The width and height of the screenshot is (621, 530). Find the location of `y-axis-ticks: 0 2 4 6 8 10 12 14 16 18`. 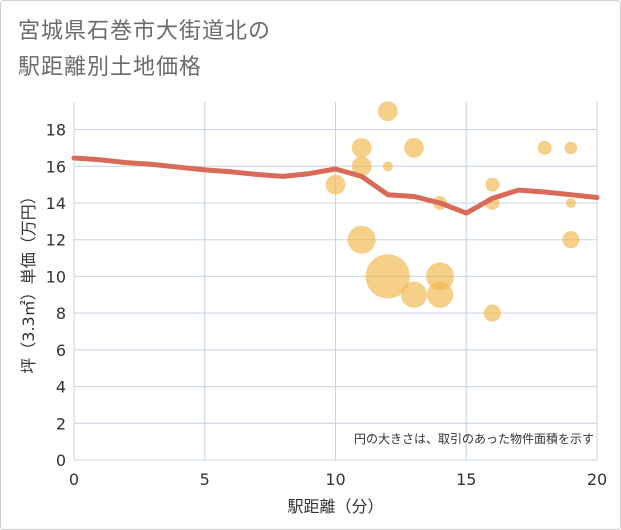

y-axis-ticks: 0 2 4 6 8 10 12 14 16 18 is located at coordinates (56, 295).